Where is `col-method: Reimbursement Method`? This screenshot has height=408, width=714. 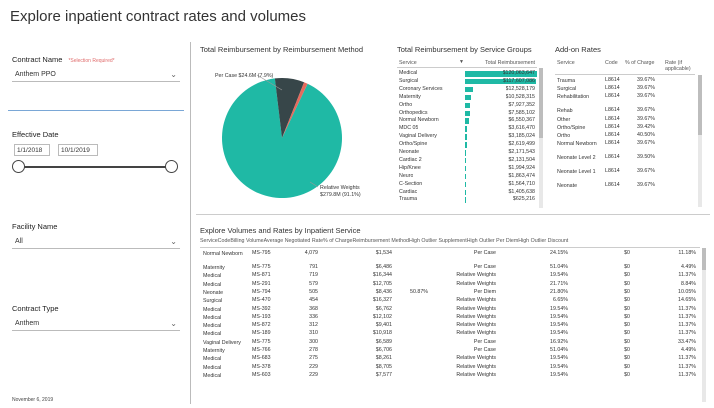 col-method: Reimbursement Method is located at coordinates (380, 241).